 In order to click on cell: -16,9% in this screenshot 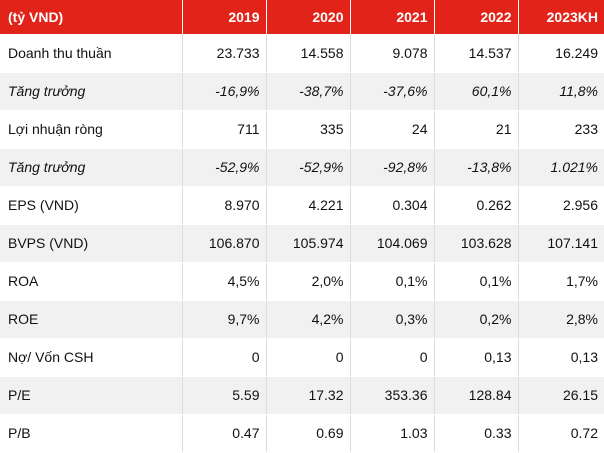, I will do `click(224, 91)`.